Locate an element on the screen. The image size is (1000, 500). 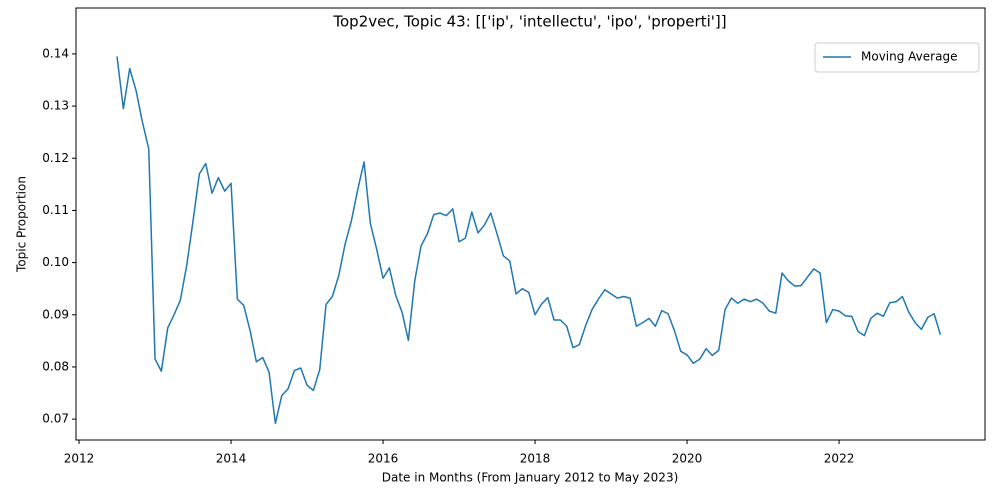
y-tick-label: 0.10 is located at coordinates (55, 262).